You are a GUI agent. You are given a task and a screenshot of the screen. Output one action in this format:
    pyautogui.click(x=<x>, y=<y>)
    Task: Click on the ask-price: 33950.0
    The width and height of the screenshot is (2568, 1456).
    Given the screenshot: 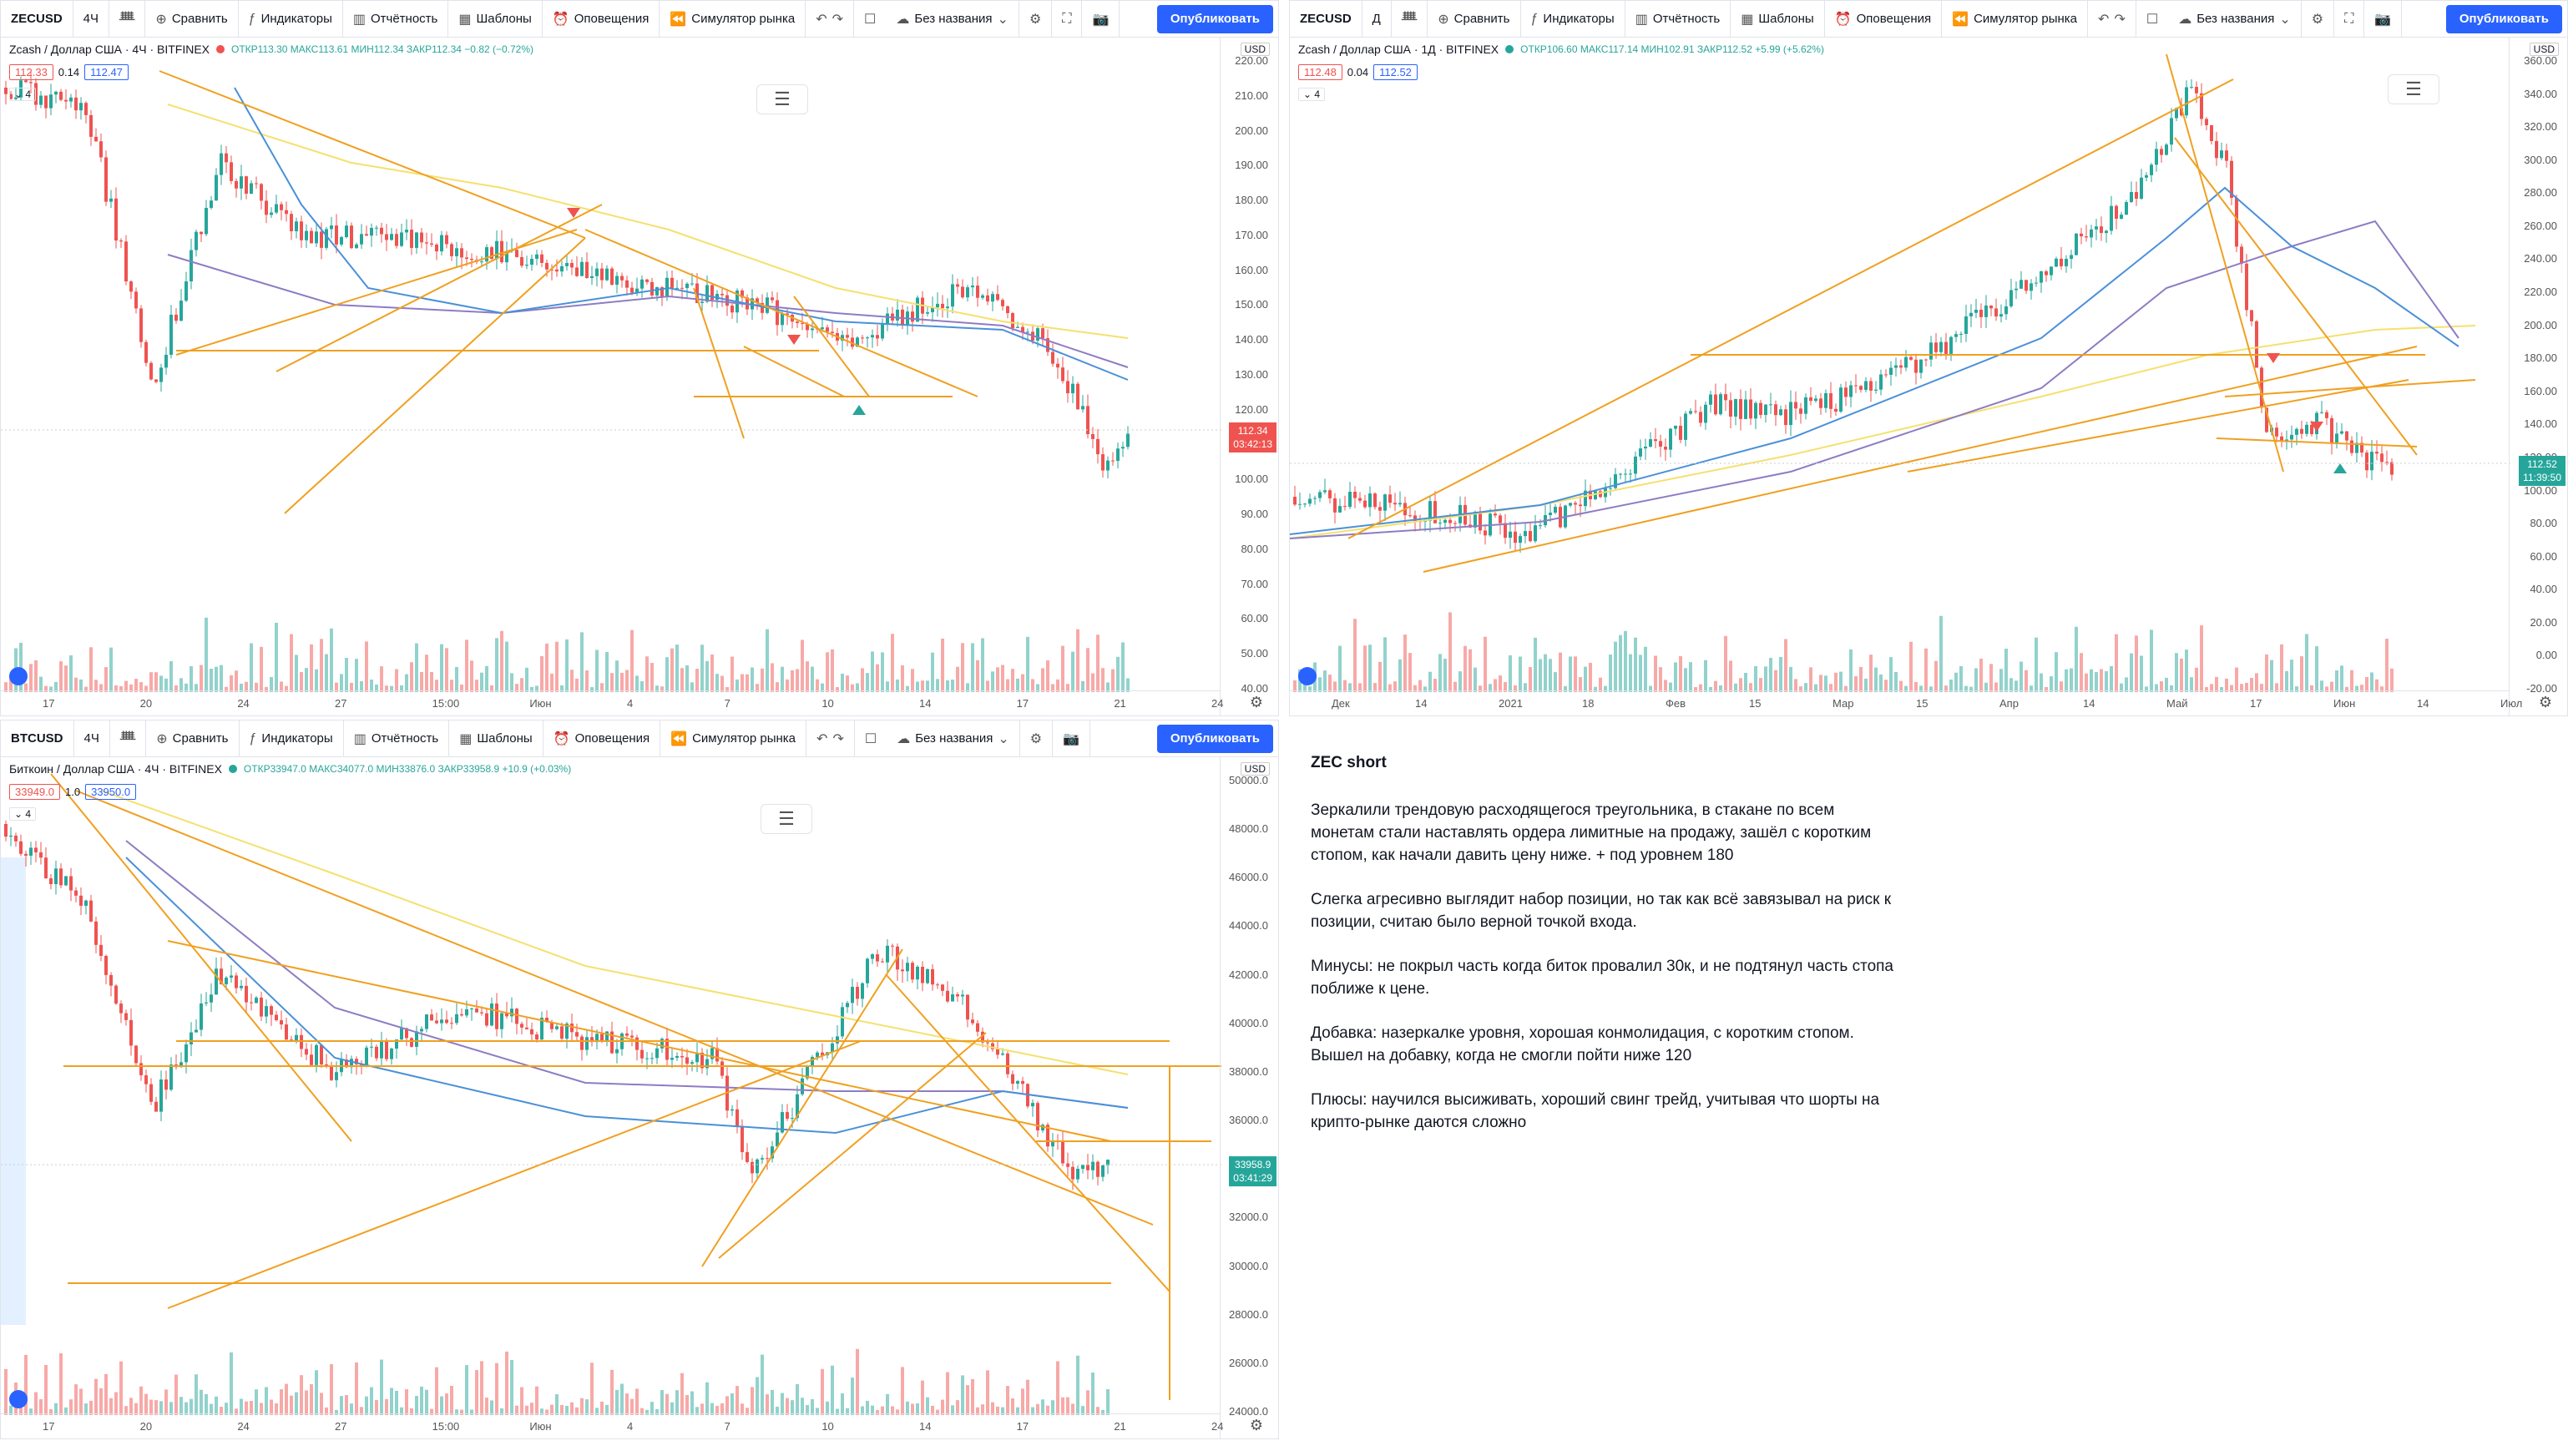 What is the action you would take?
    pyautogui.click(x=111, y=792)
    